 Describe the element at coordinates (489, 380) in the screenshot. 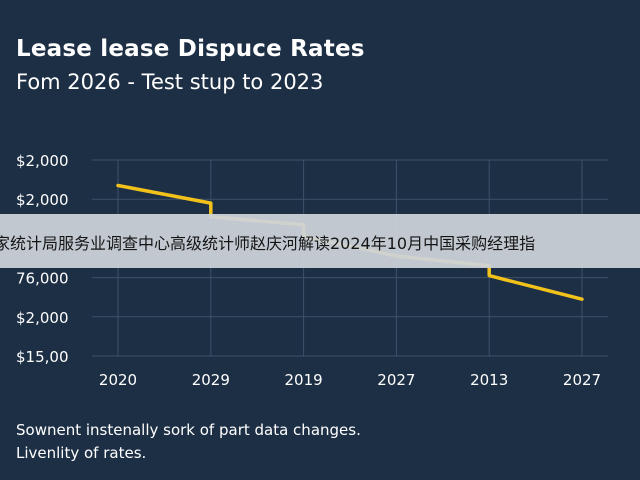

I see `x-tick-label: 2013` at that location.